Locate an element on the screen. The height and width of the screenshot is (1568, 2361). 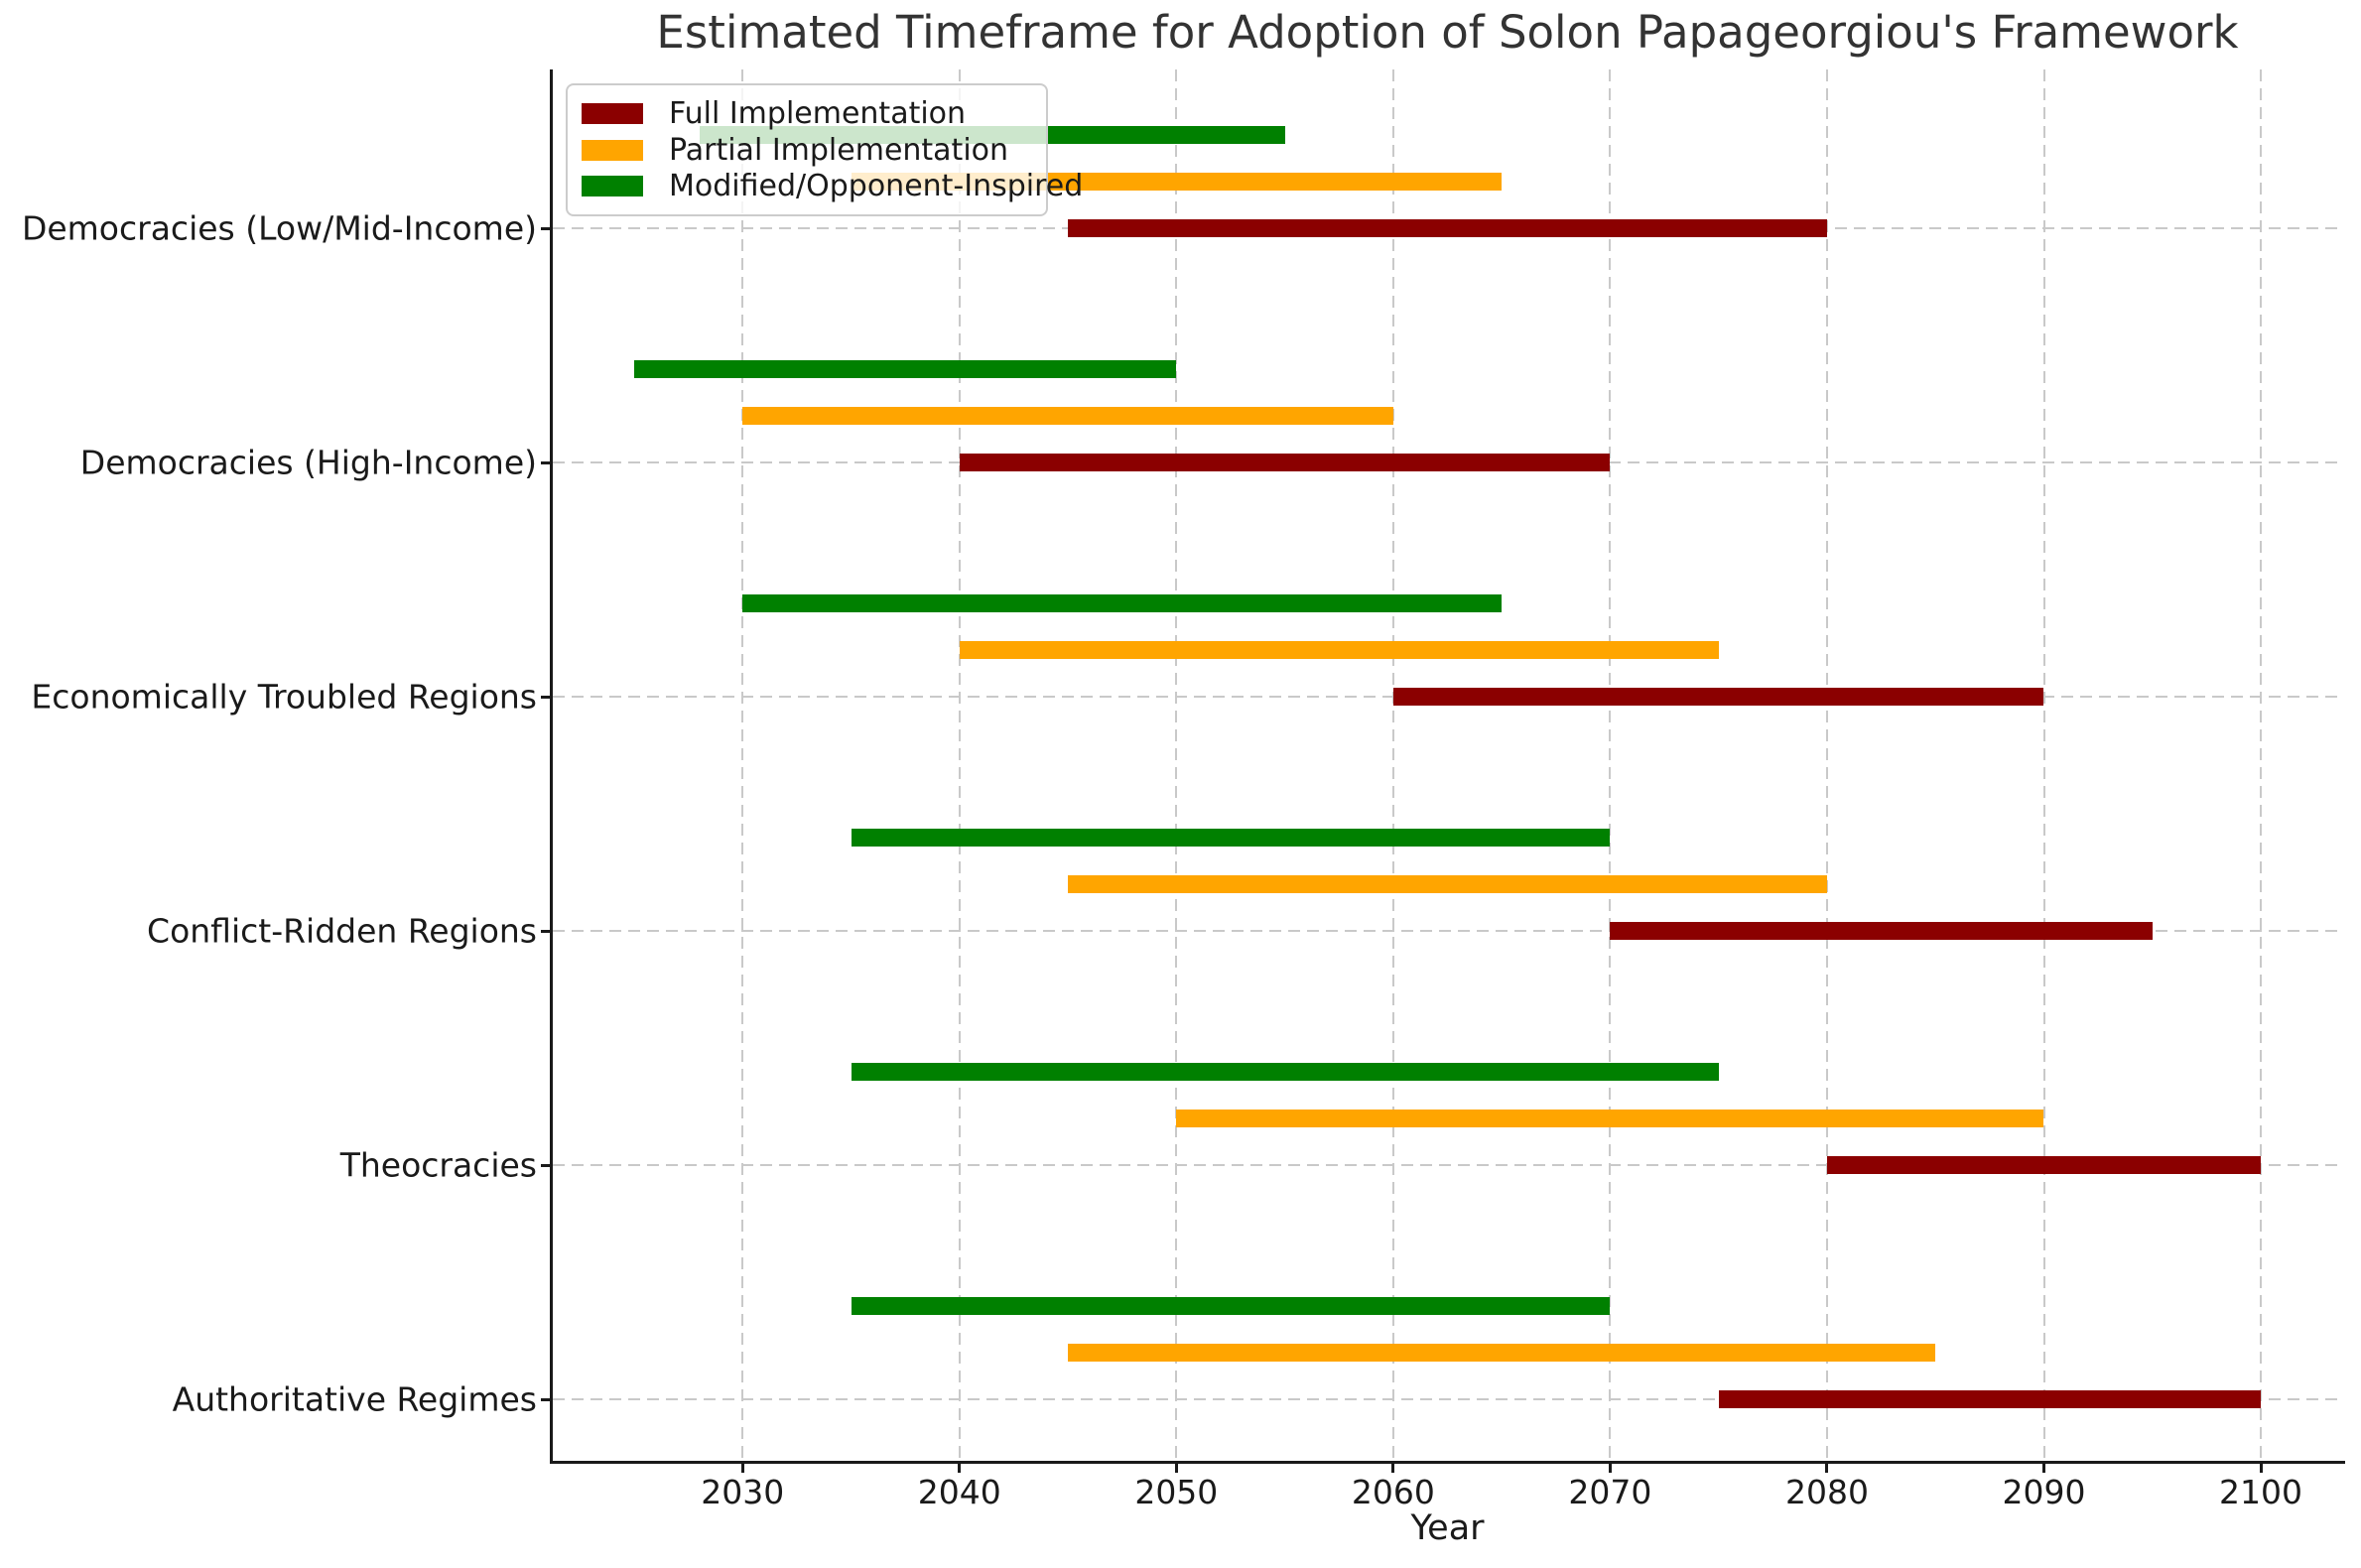
legend-item-2: Modified/Opponent-Inspired is located at coordinates (832, 186).